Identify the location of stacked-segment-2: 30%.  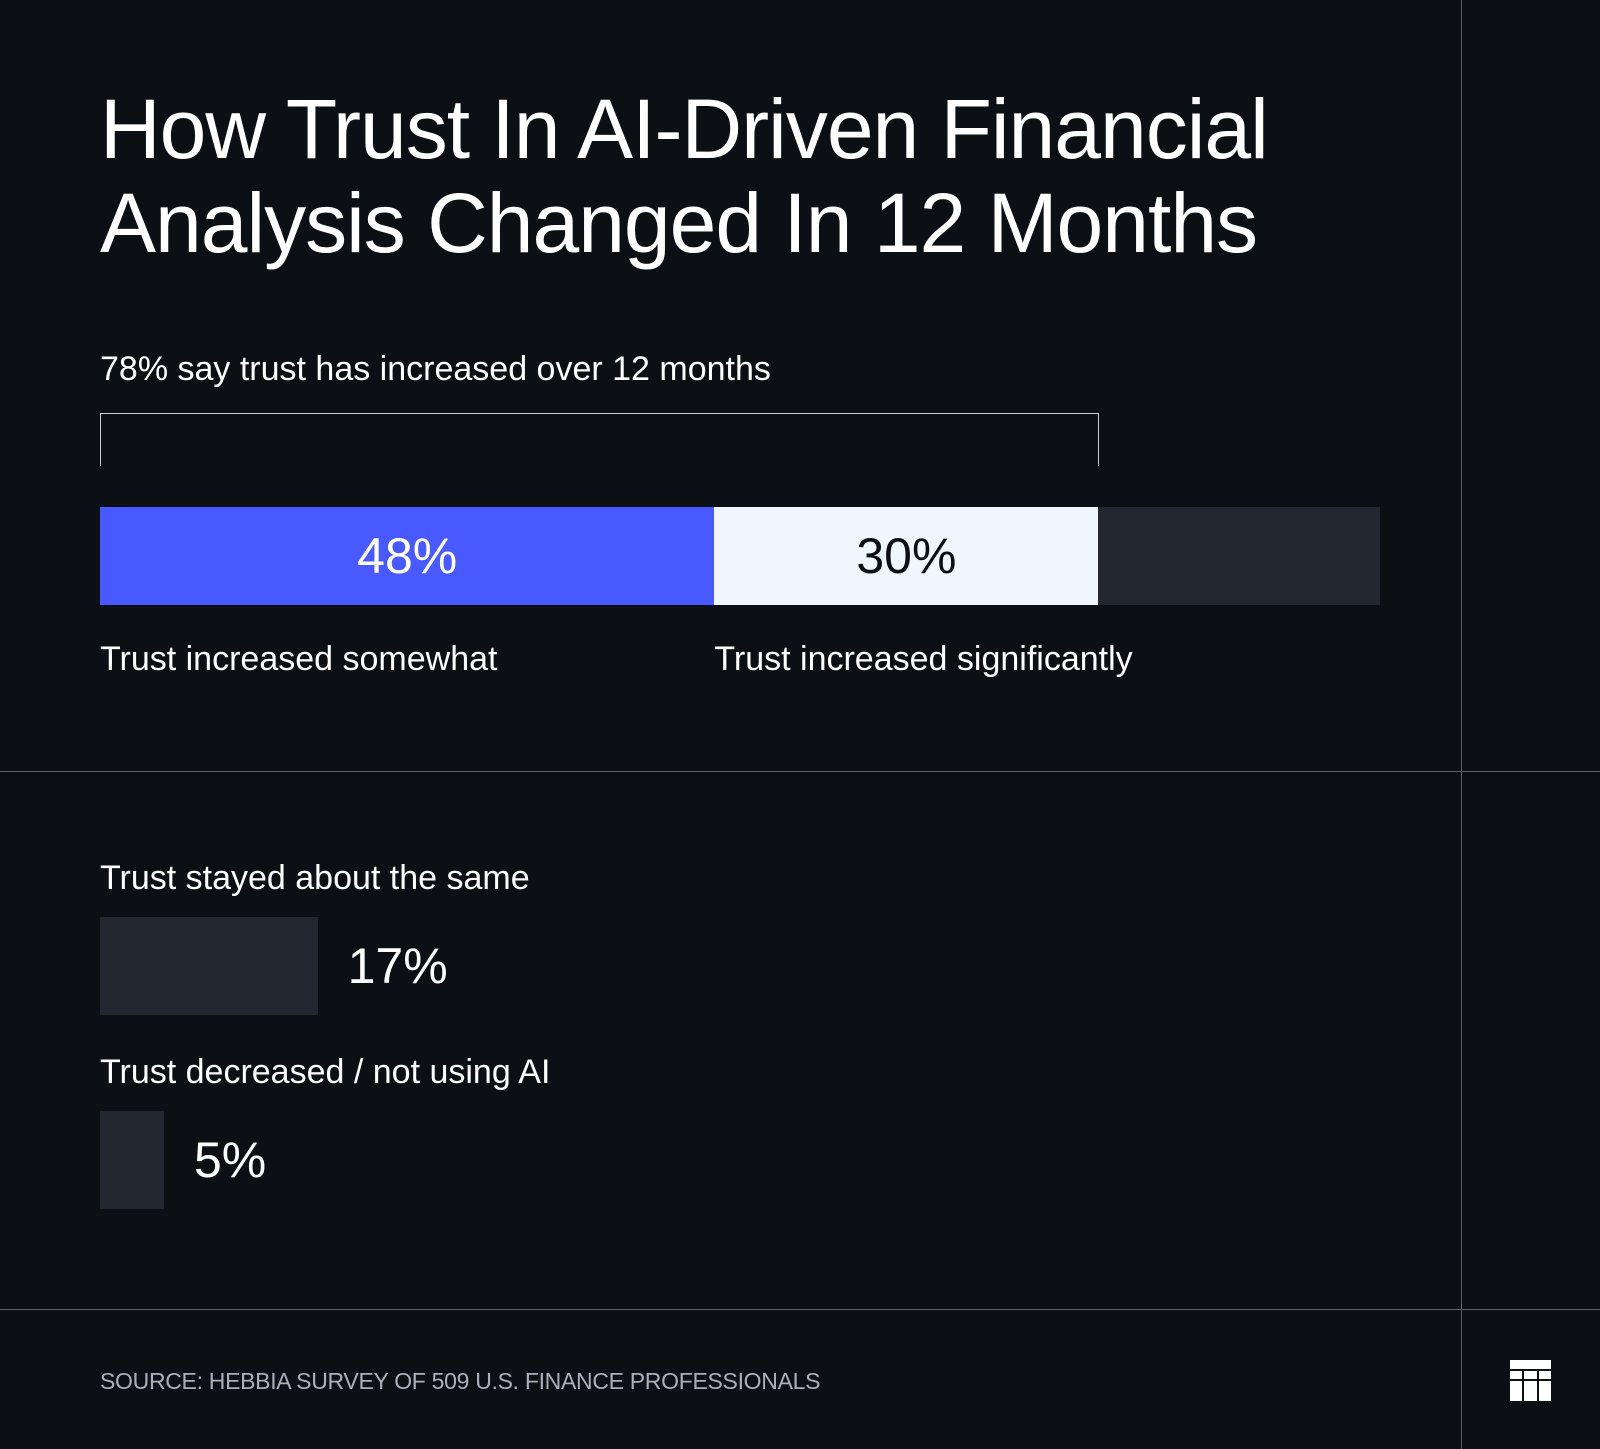
(906, 556).